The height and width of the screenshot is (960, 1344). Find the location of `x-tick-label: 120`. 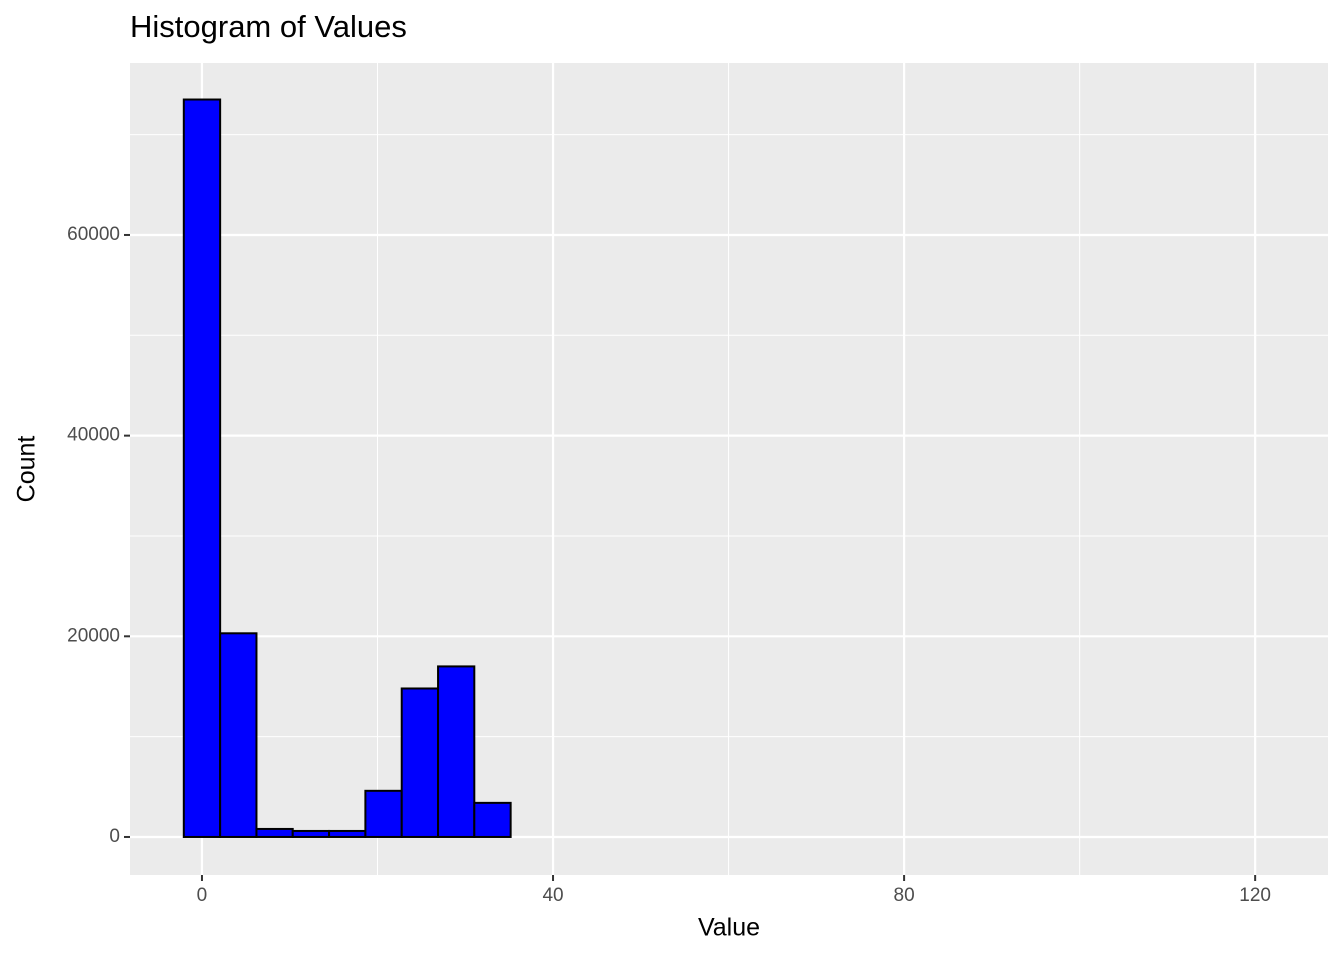

x-tick-label: 120 is located at coordinates (1255, 895).